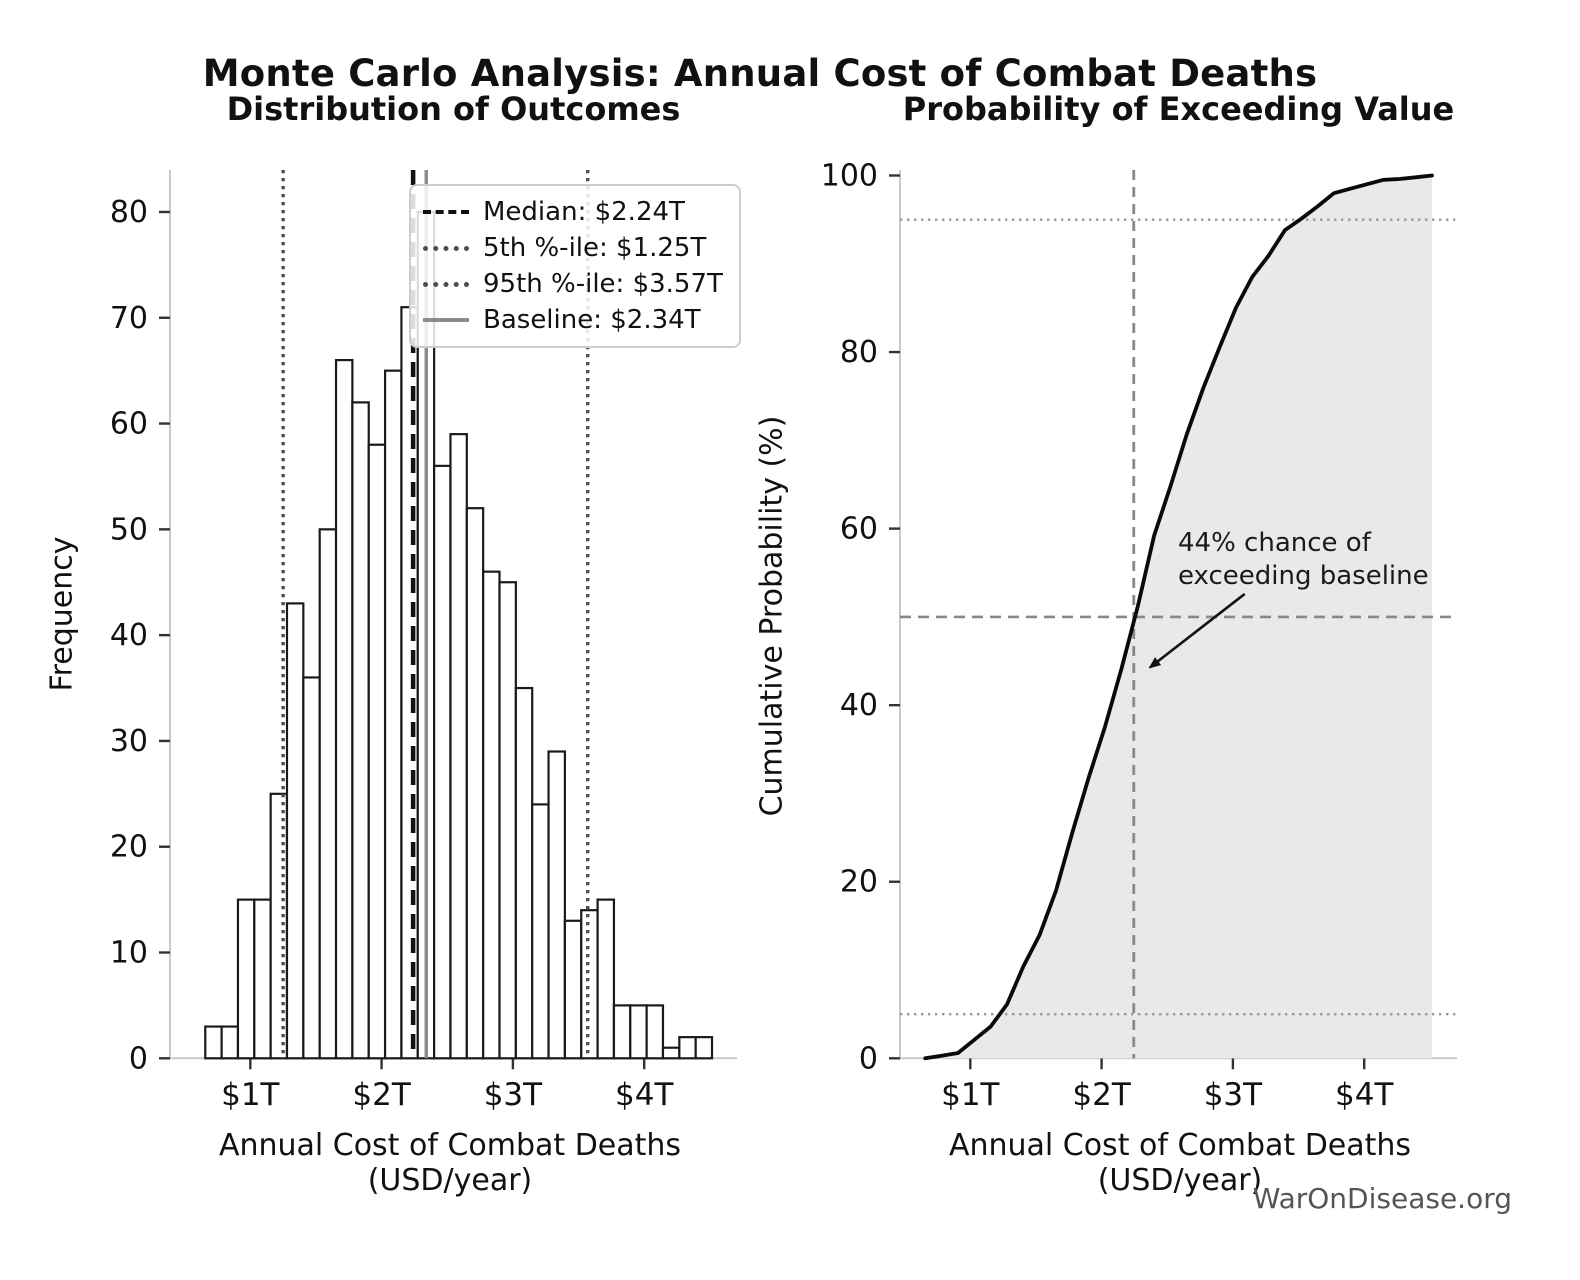  What do you see at coordinates (129, 318) in the screenshot?
I see `histogram-y-tick-label: 70` at bounding box center [129, 318].